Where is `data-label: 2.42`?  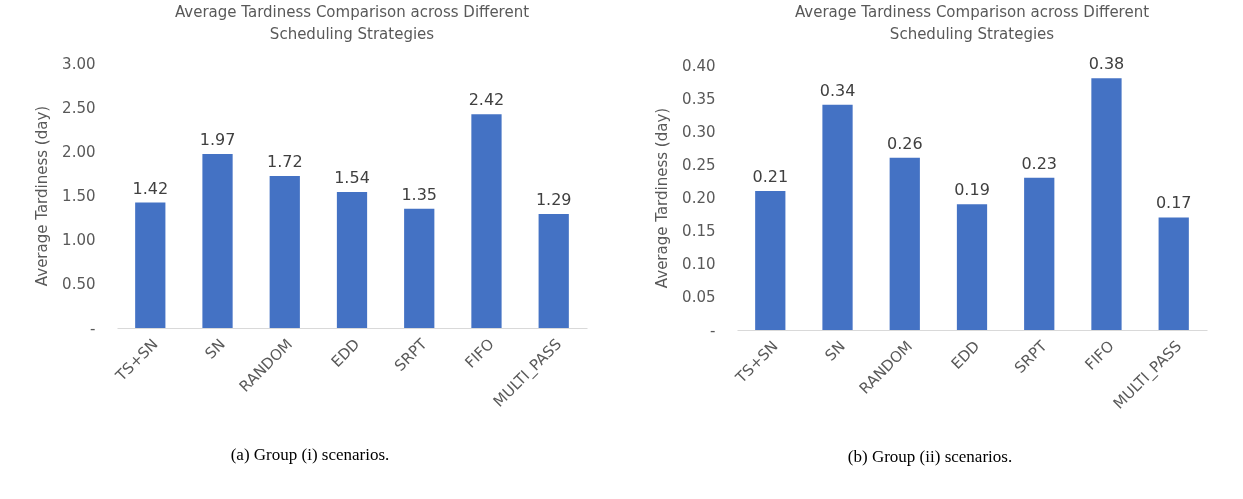 data-label: 2.42 is located at coordinates (486, 100).